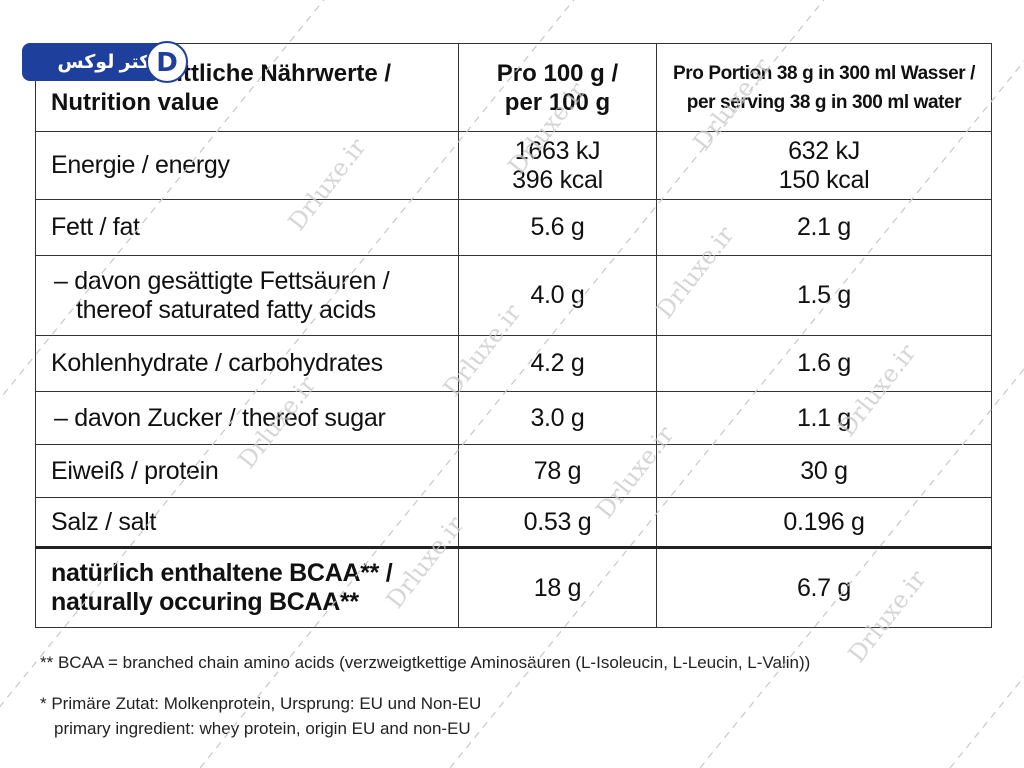 Image resolution: width=1024 pixels, height=768 pixels. Describe the element at coordinates (824, 179) in the screenshot. I see `energy-kcal-serving: 150 kcal` at that location.